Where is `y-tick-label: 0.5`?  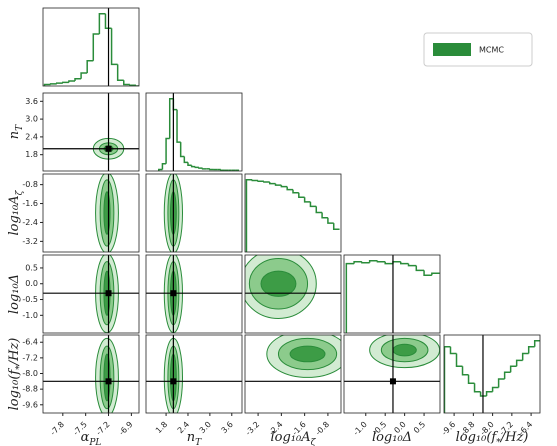
y-tick-label: 0.5 is located at coordinates (31, 267).